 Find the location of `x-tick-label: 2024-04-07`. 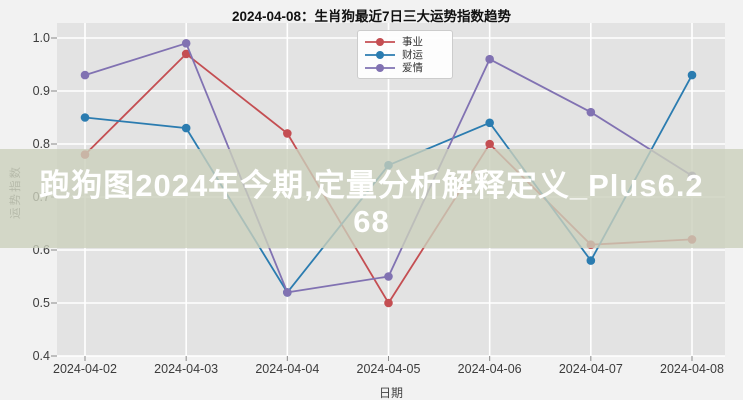

x-tick-label: 2024-04-07 is located at coordinates (590, 369).